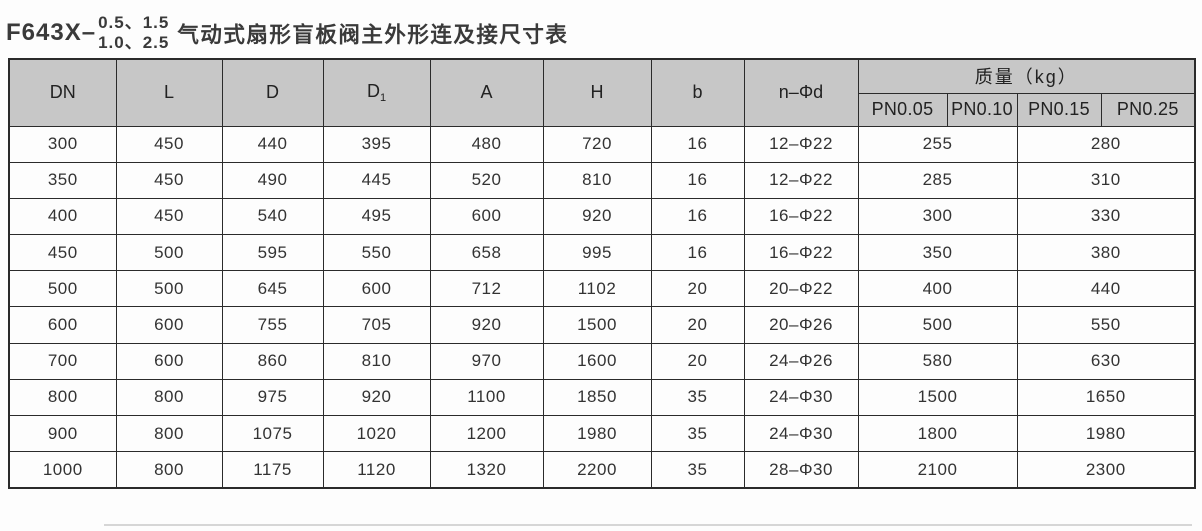 Image resolution: width=1202 pixels, height=531 pixels. What do you see at coordinates (272, 397) in the screenshot?
I see `cell-d: 975` at bounding box center [272, 397].